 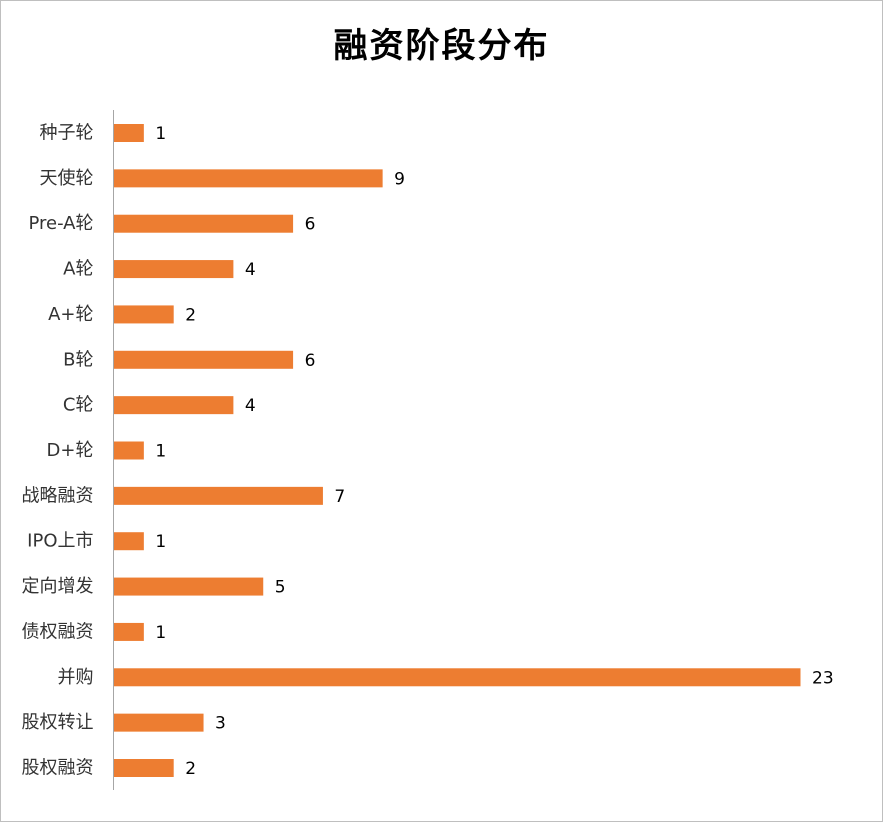 I want to click on category-label-3: A轮, so click(x=78, y=269).